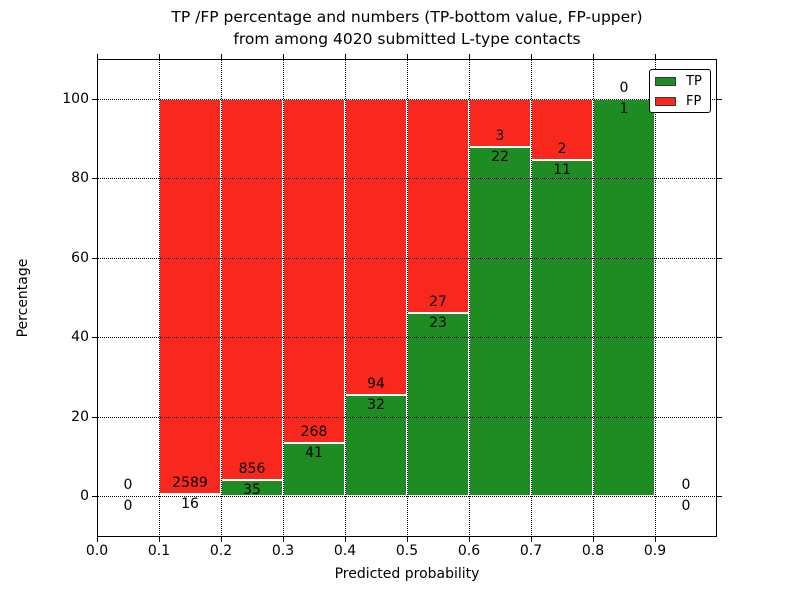 This screenshot has width=800, height=600. What do you see at coordinates (562, 170) in the screenshot?
I see `tp-count-label: 11` at bounding box center [562, 170].